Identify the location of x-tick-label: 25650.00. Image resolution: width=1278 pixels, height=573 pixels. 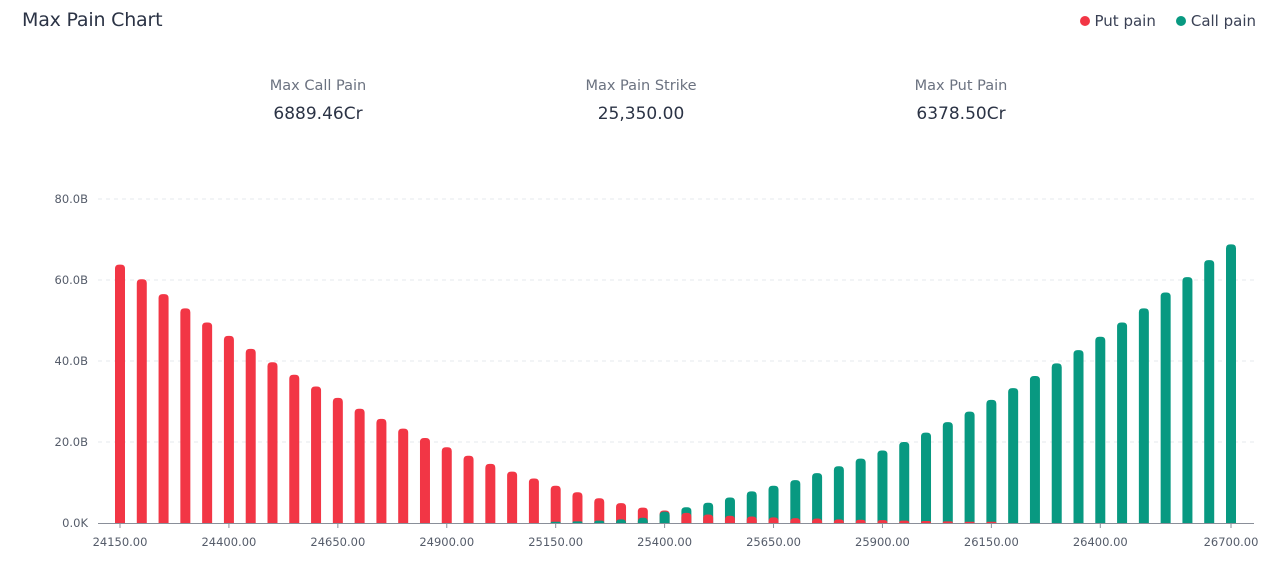
(773, 542).